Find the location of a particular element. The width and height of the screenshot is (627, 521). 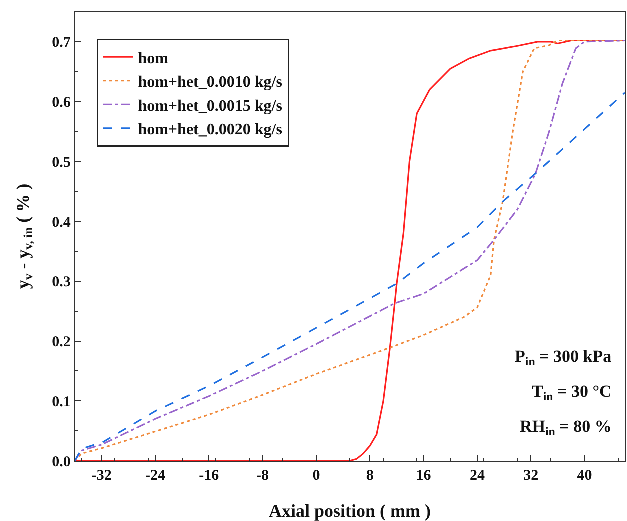

x-tick-label: 8 is located at coordinates (370, 476).